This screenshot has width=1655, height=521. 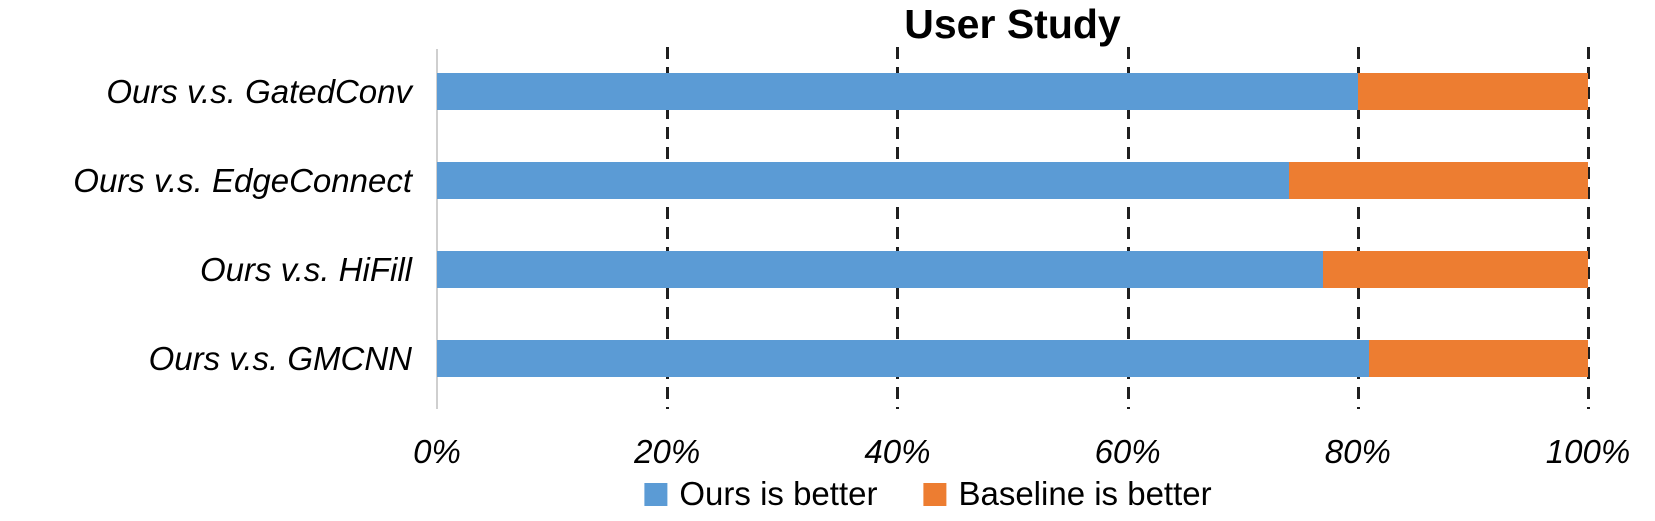 I want to click on legend-item: Baseline is better, so click(x=1067, y=494).